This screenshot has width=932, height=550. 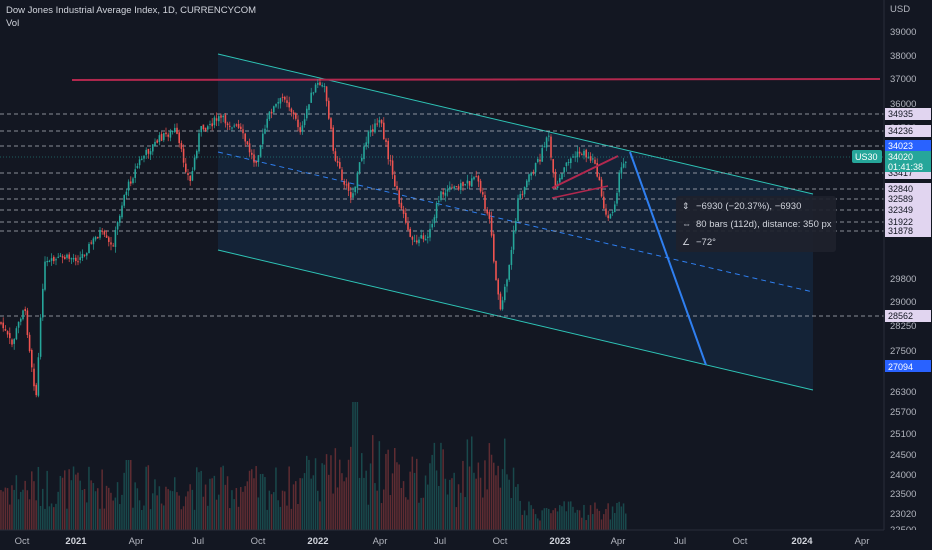 I want to click on pennant-line-upper, so click(x=585, y=172).